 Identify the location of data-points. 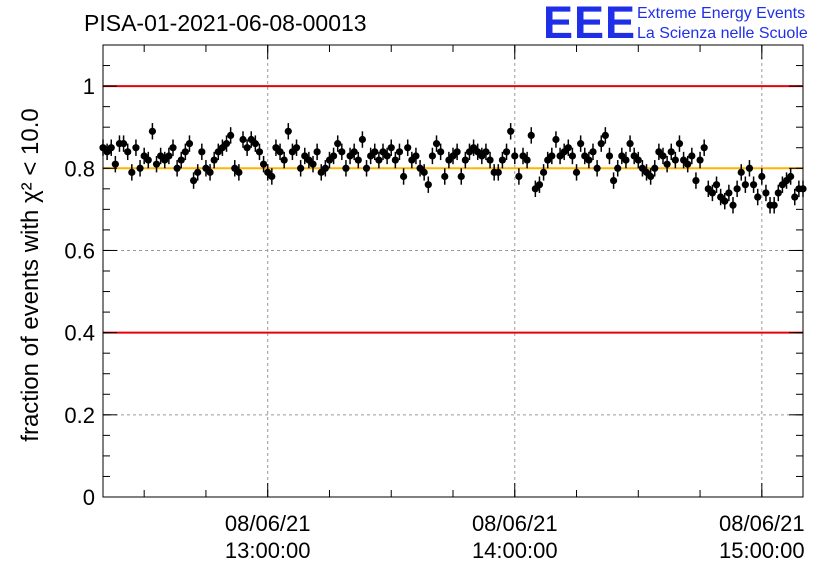
(453, 168).